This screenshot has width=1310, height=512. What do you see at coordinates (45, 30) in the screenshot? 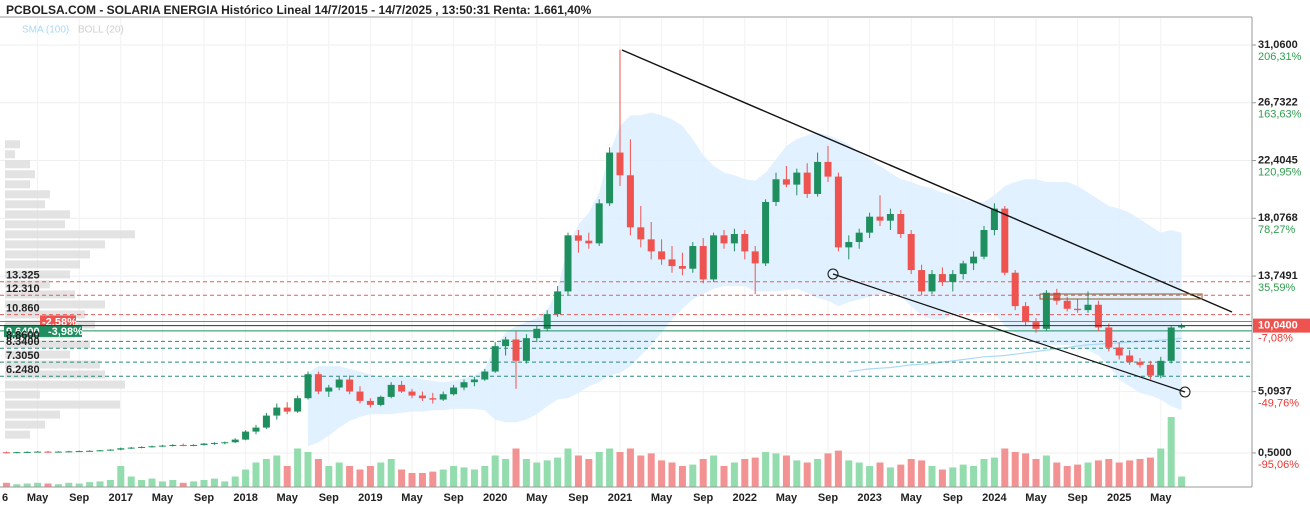
I see `legend-entry: SMA (100)` at bounding box center [45, 30].